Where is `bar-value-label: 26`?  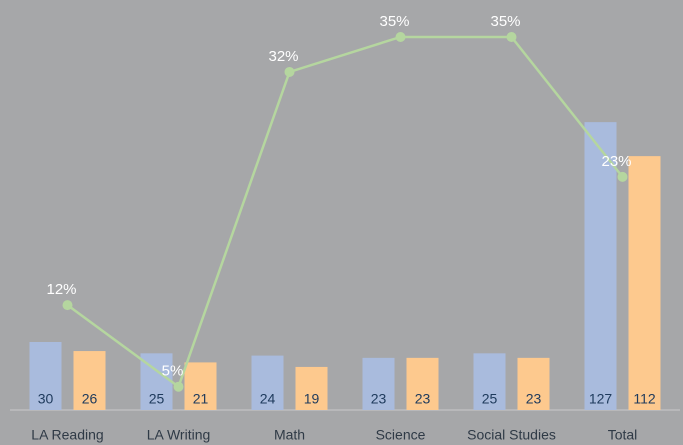
bar-value-label: 26 is located at coordinates (90, 399).